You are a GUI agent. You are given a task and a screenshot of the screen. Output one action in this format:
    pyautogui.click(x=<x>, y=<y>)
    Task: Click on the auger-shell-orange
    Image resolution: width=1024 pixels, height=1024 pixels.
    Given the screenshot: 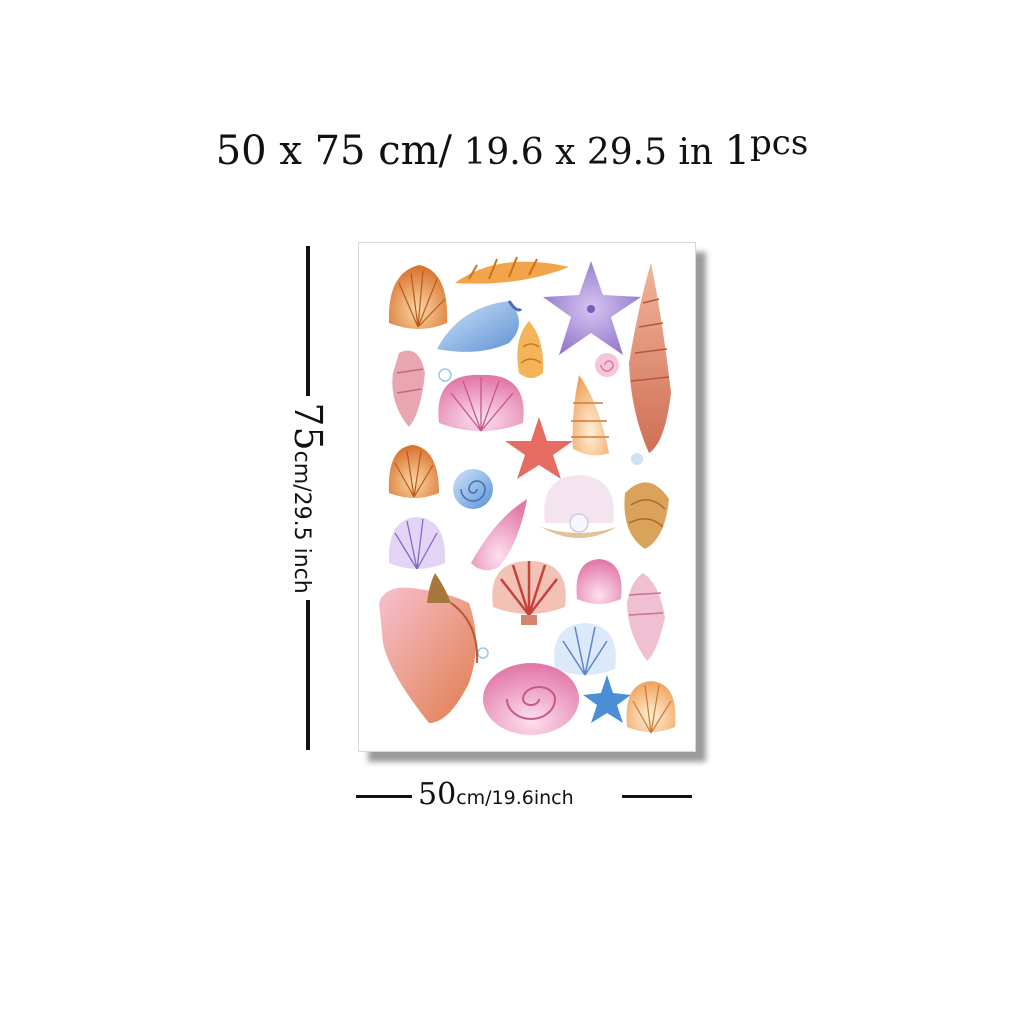 What is the action you would take?
    pyautogui.click(x=512, y=270)
    